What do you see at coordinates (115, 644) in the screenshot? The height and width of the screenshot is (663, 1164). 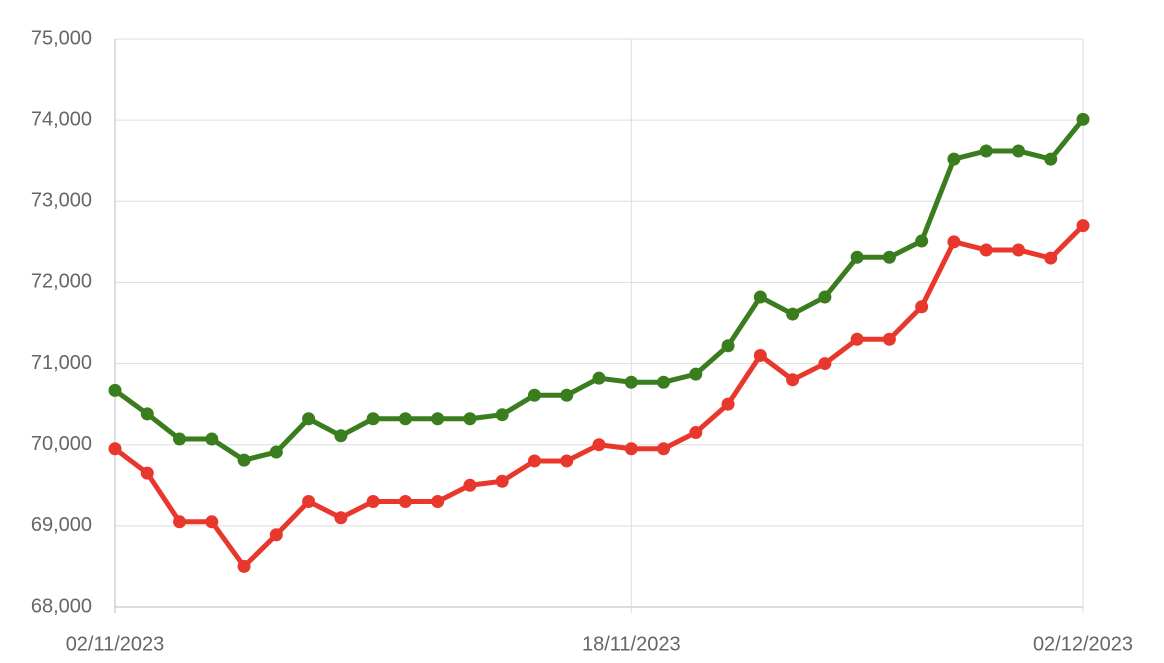 I see `x-tick-label: 02/11/2023` at bounding box center [115, 644].